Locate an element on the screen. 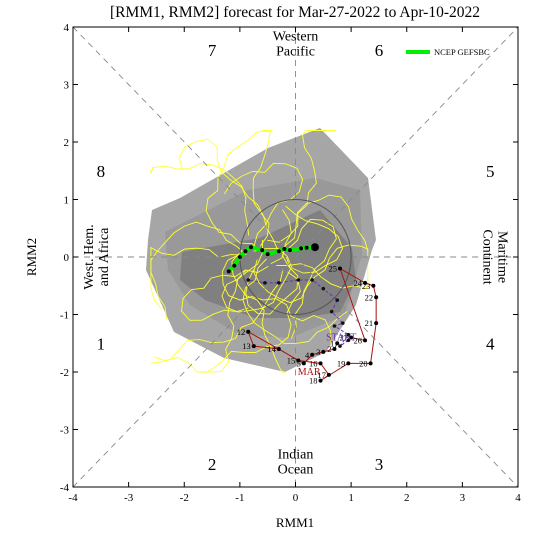 This screenshot has width=540, height=540. observed-day-label: 22 is located at coordinates (369, 297).